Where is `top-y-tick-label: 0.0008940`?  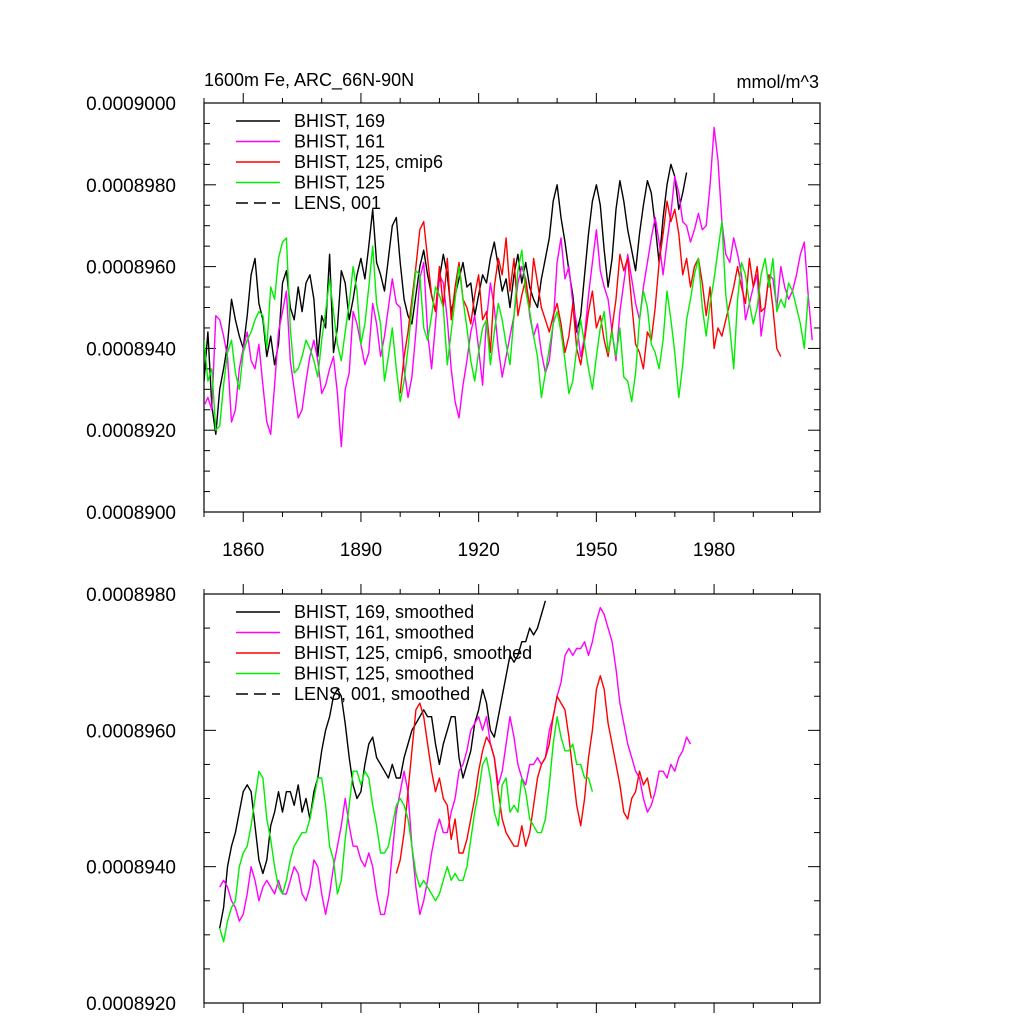 top-y-tick-label: 0.0008940 is located at coordinates (131, 349).